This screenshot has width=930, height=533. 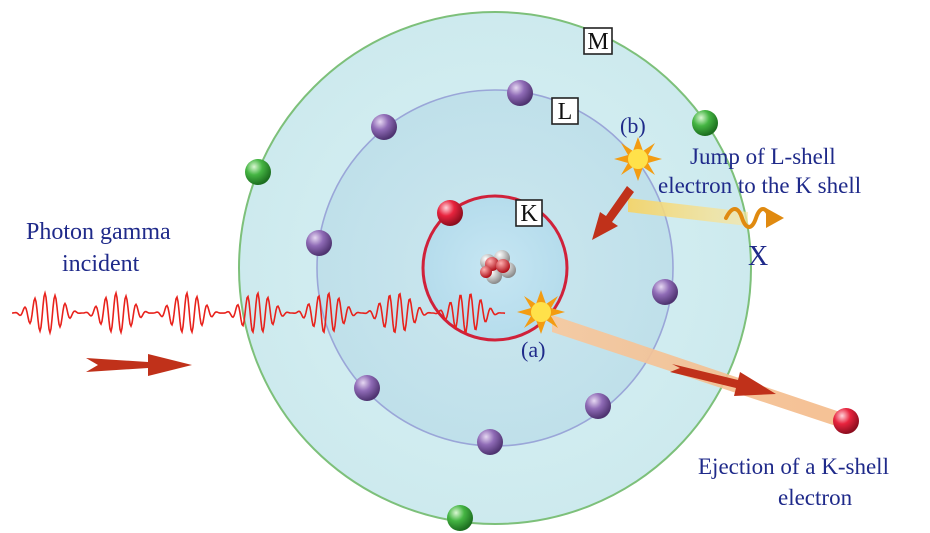 What do you see at coordinates (613, 213) in the screenshot?
I see `jump-arrow` at bounding box center [613, 213].